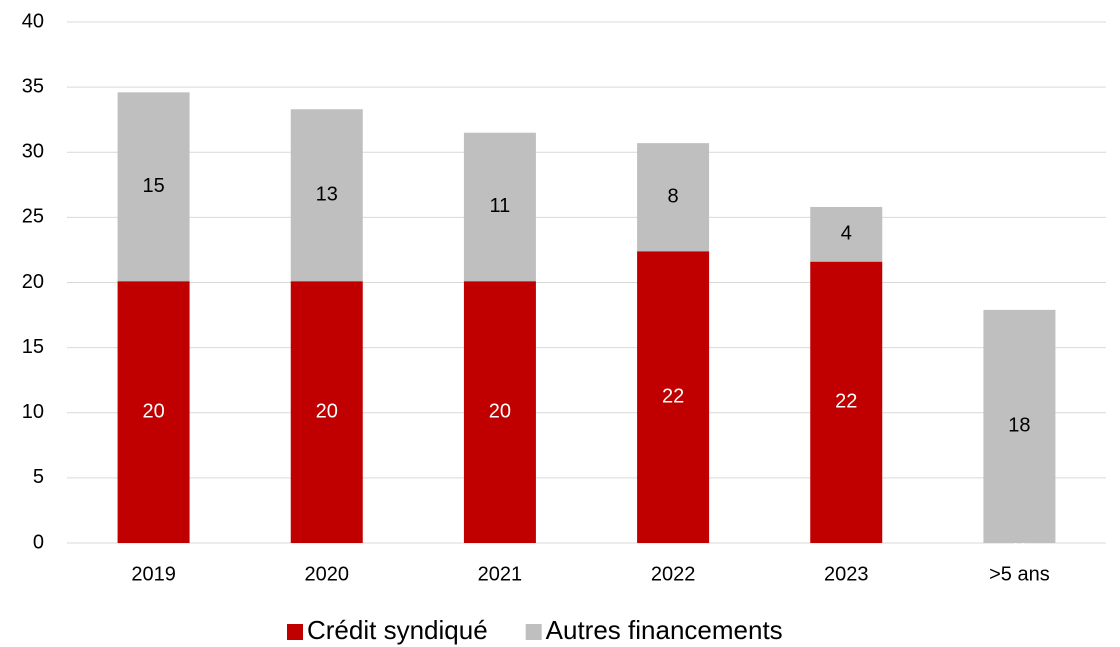 This screenshot has width=1120, height=647. I want to click on legend-label: Autres financements, so click(664, 630).